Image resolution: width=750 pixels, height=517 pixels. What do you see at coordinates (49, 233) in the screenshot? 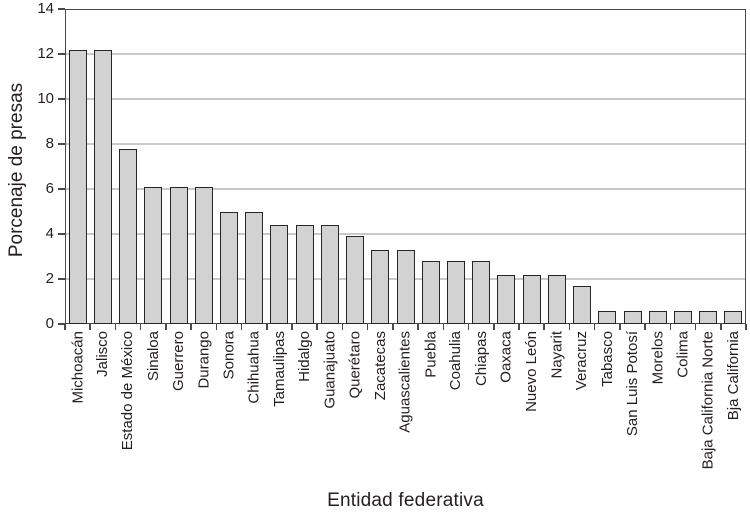
I see `y-axis-tick-label: 4` at bounding box center [49, 233].